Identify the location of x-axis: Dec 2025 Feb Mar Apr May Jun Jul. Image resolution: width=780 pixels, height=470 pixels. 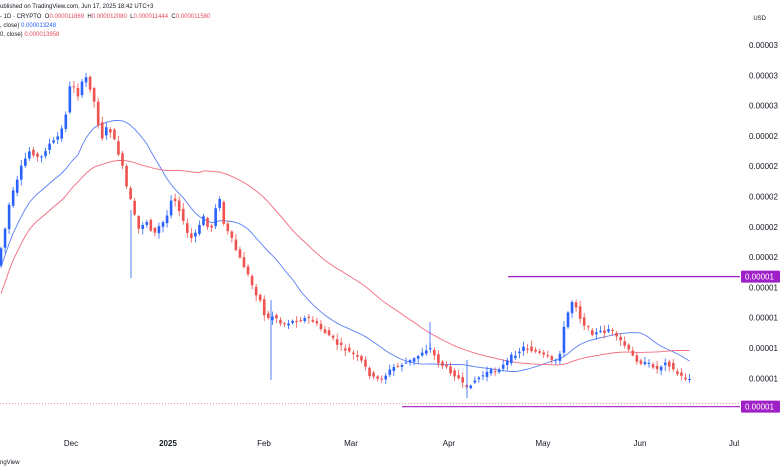
(401, 443).